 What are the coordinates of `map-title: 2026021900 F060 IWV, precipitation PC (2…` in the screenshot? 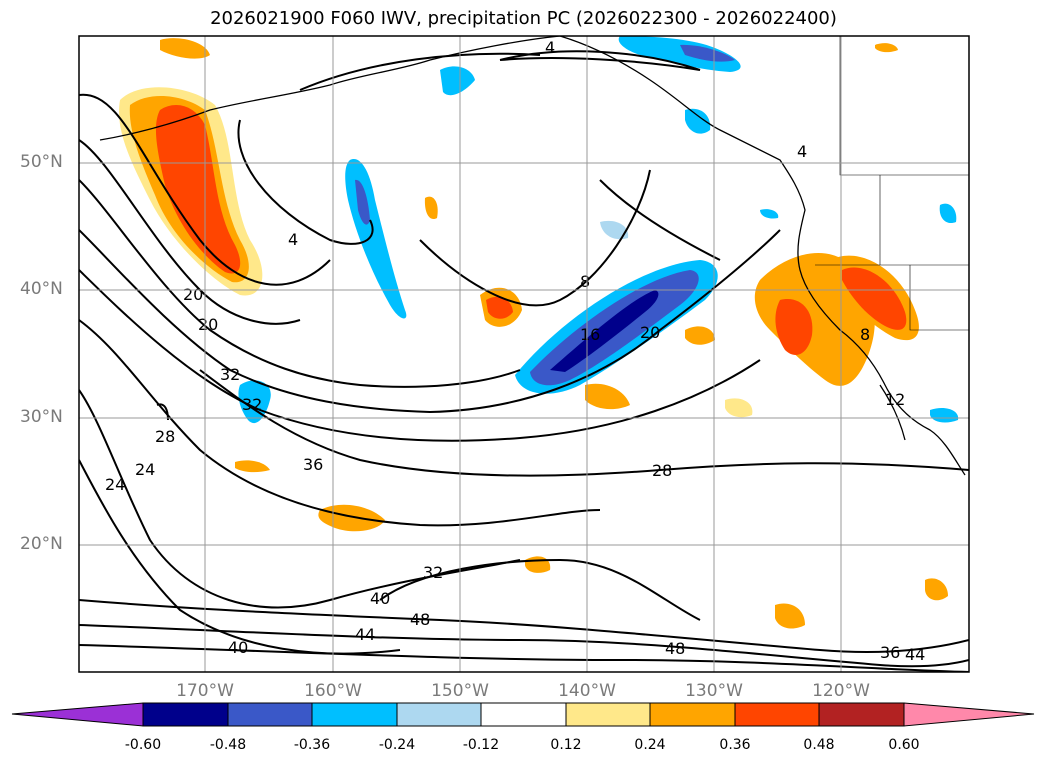 It's located at (523, 18).